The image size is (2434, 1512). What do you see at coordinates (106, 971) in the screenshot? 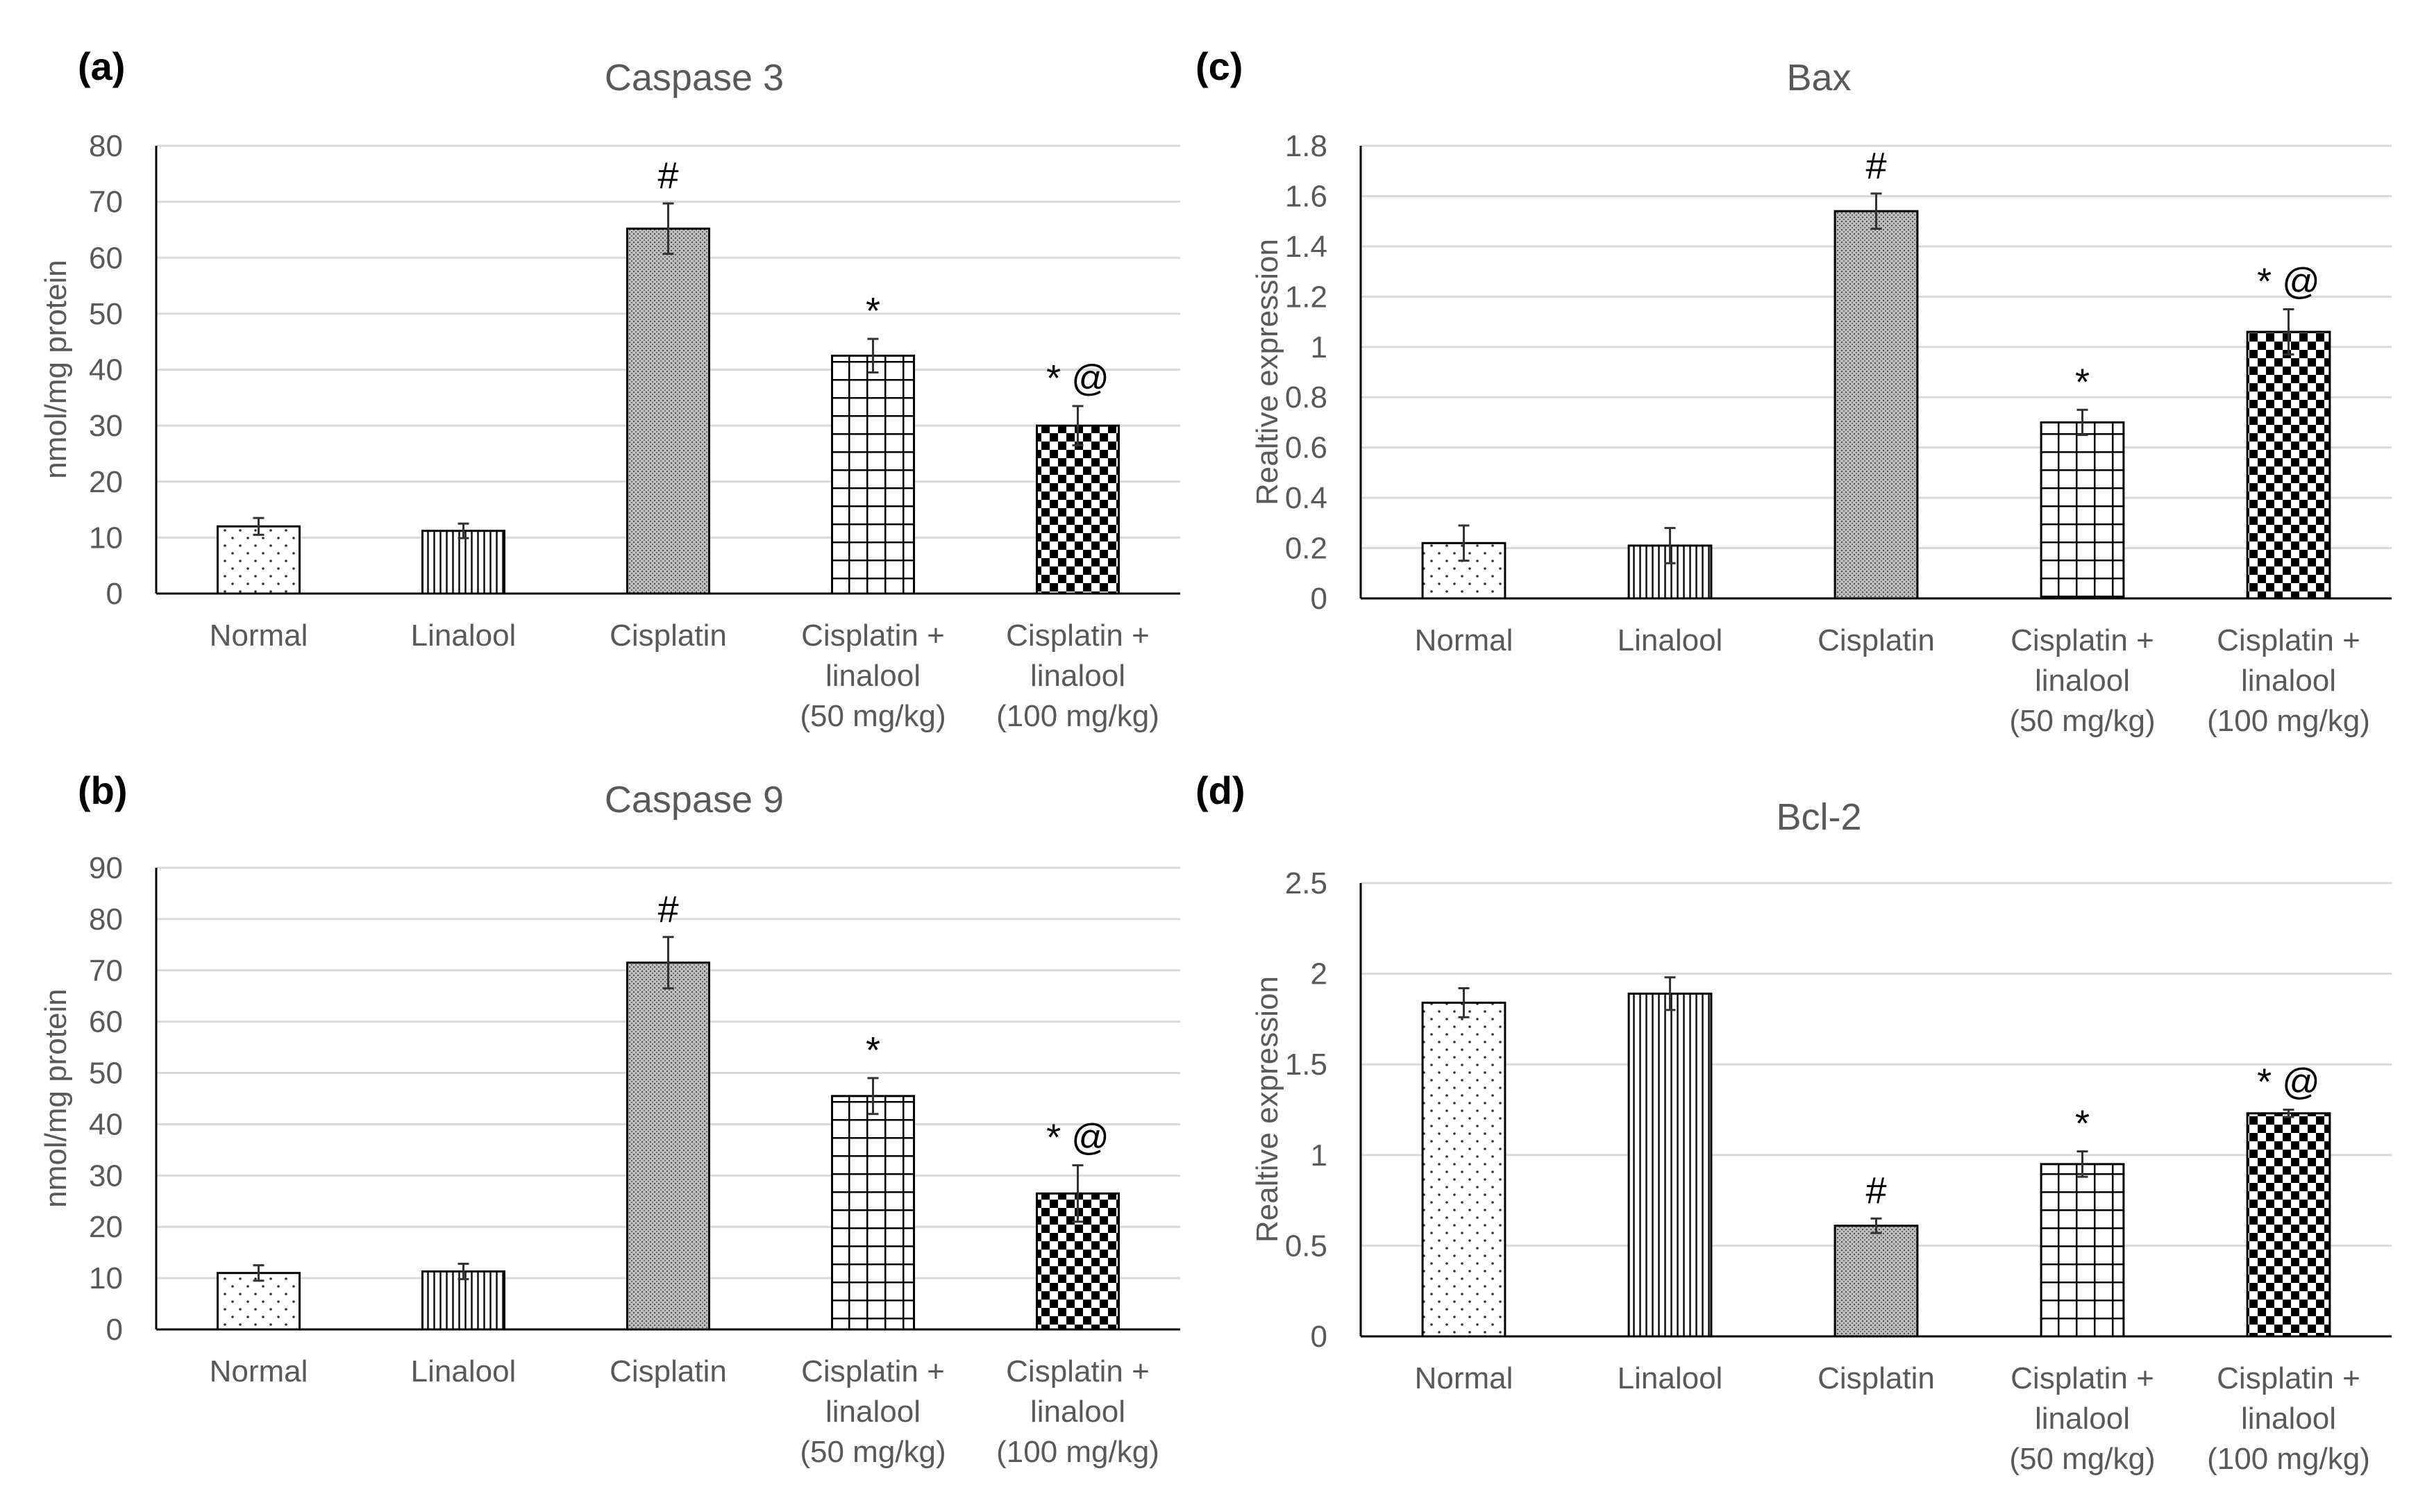
I see `y-tick-label: 70` at bounding box center [106, 971].